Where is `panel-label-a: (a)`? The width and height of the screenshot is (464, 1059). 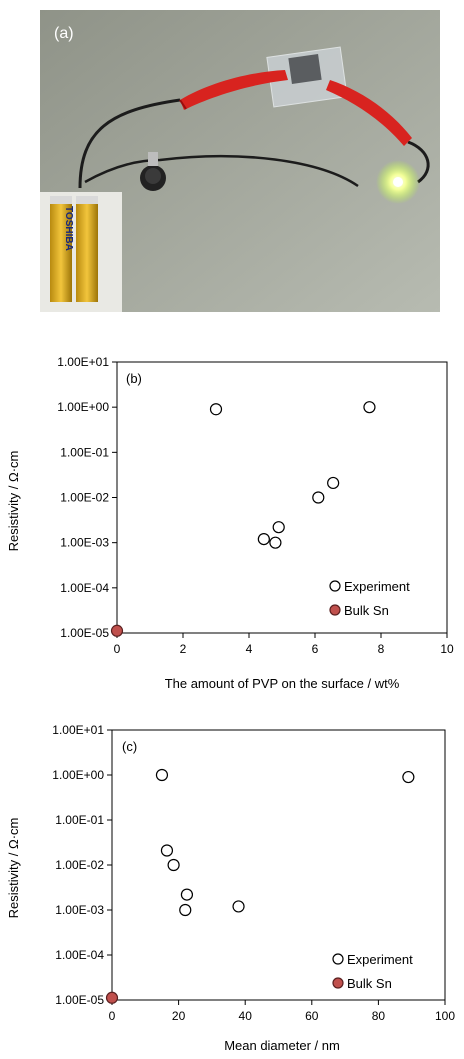 panel-label-a: (a) is located at coordinates (64, 33).